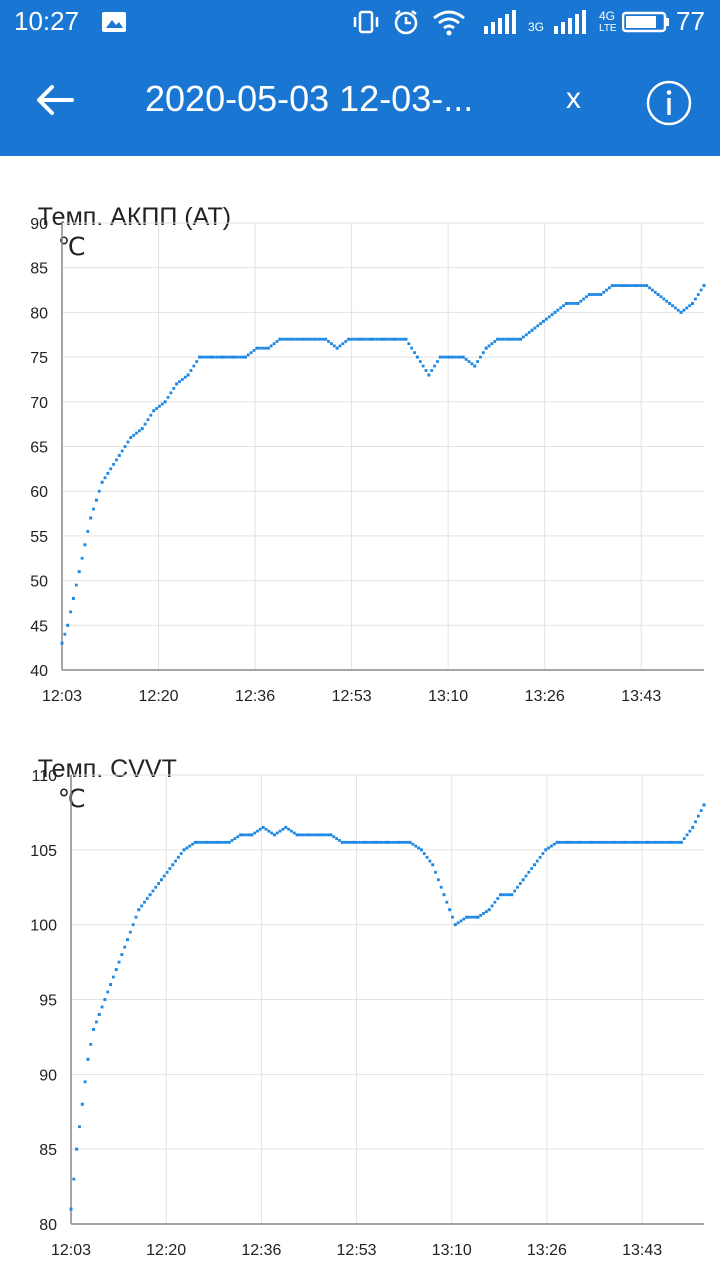 The height and width of the screenshot is (1280, 720). What do you see at coordinates (607, 16) in the screenshot?
I see `network-type-4g: 4G` at bounding box center [607, 16].